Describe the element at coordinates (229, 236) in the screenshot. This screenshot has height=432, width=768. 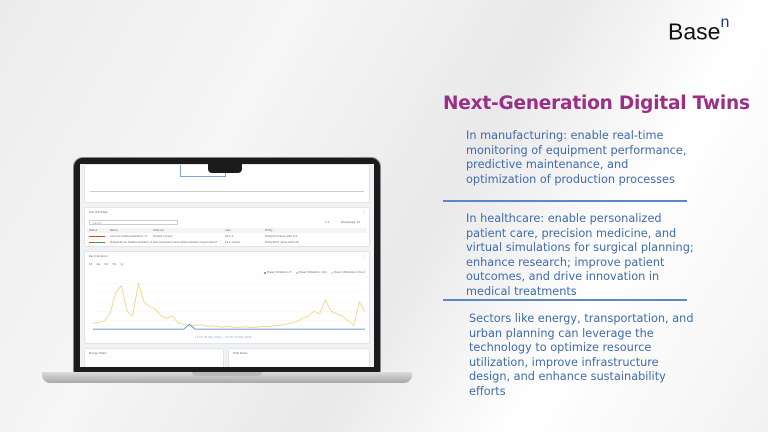
I see `row-last: 20.2 A` at that location.